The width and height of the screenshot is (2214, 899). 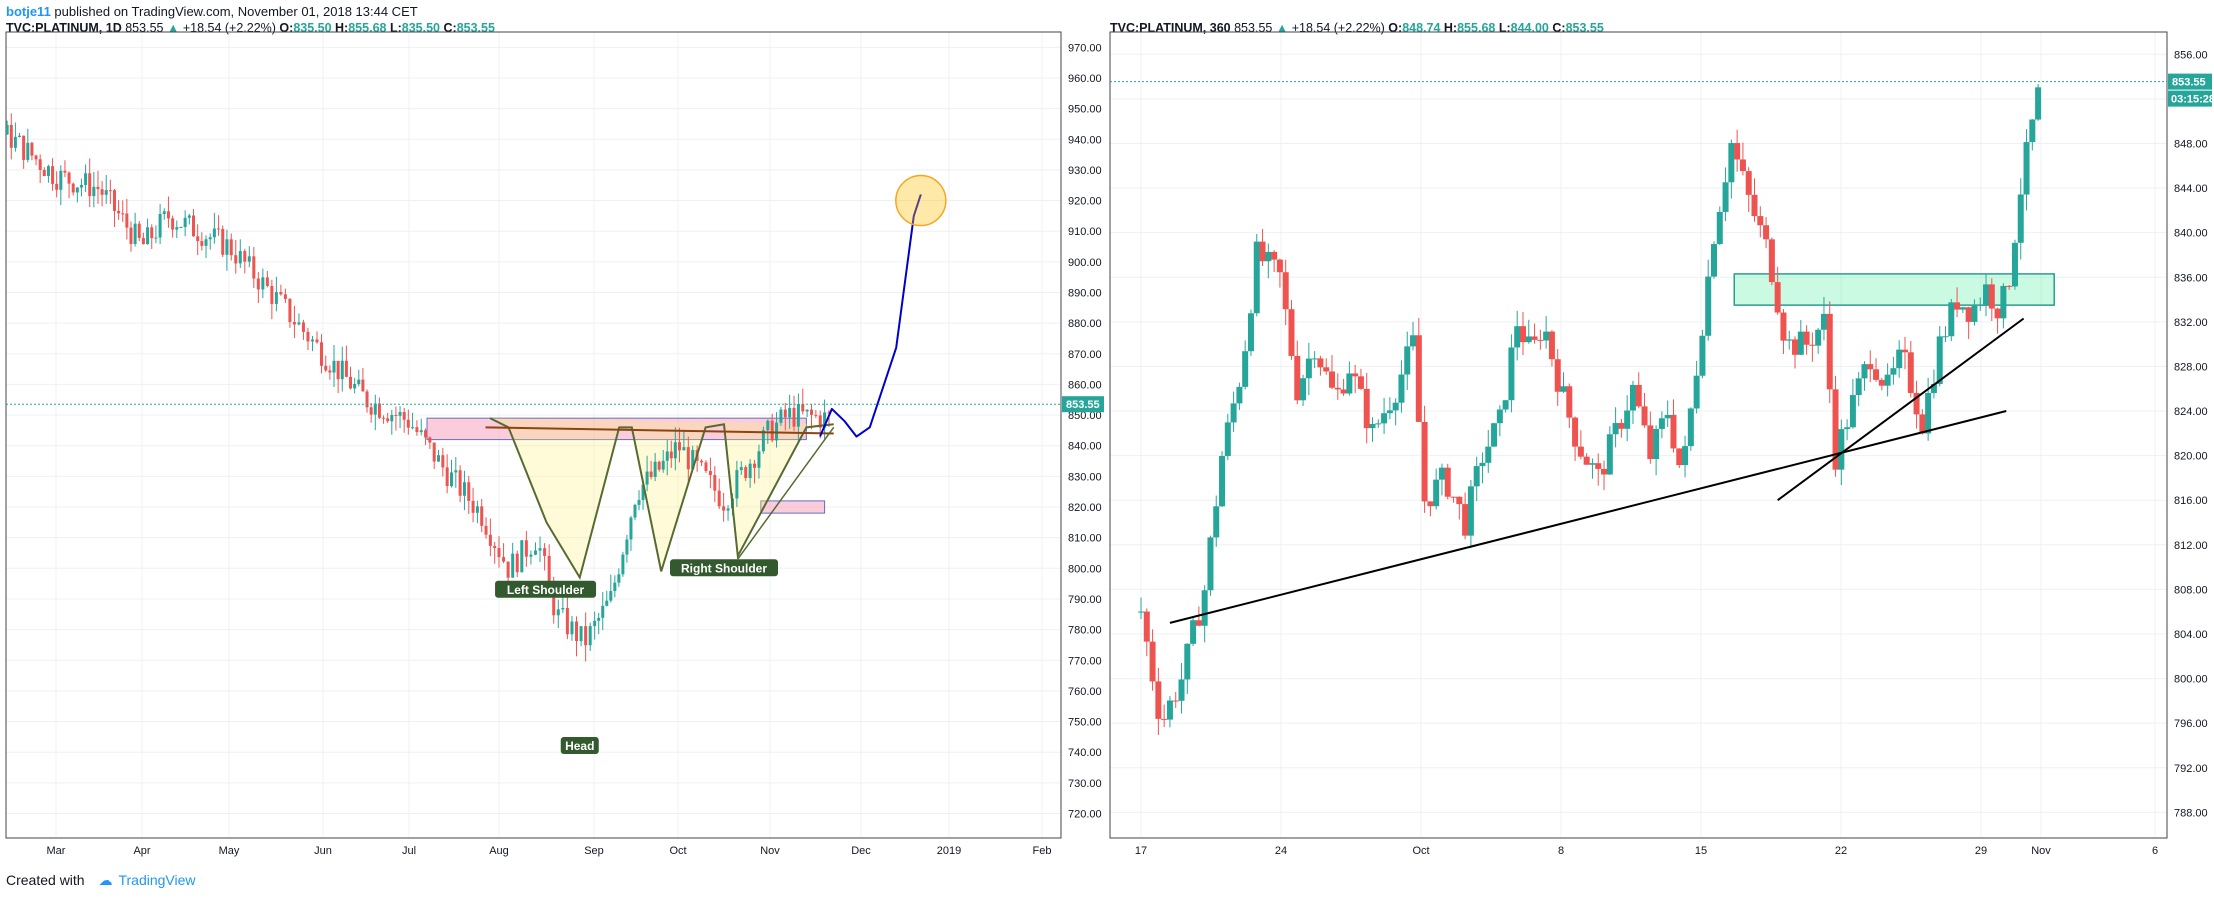 I want to click on y-tick-label: 950.00, so click(x=1085, y=110).